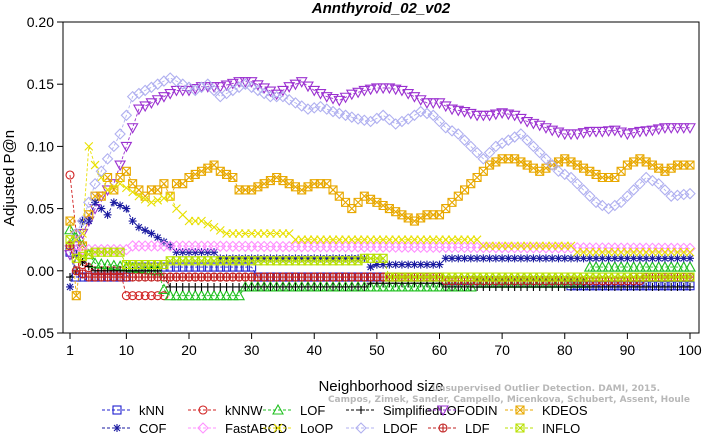 The height and width of the screenshot is (434, 702). What do you see at coordinates (380, 386) in the screenshot?
I see `x-axis-title: Neighborhood size` at bounding box center [380, 386].